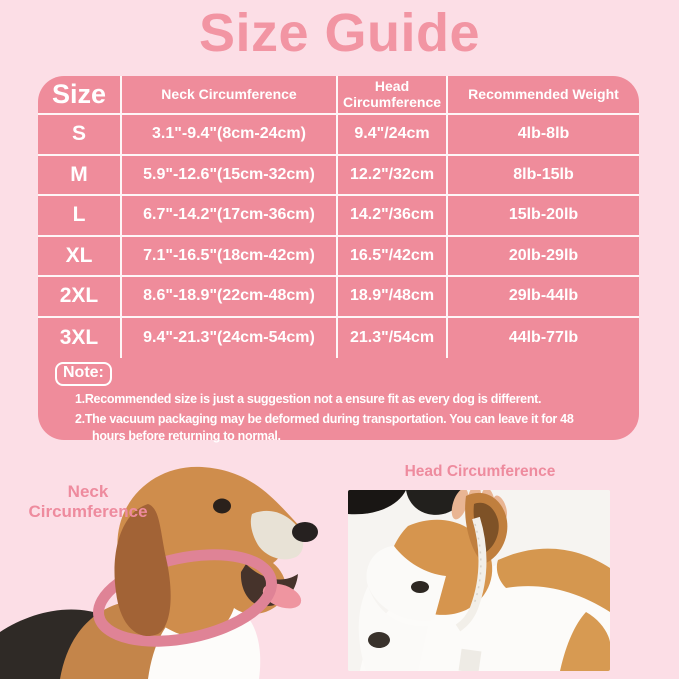 Image resolution: width=679 pixels, height=679 pixels. What do you see at coordinates (339, 33) in the screenshot?
I see `page-title: Size Guide` at bounding box center [339, 33].